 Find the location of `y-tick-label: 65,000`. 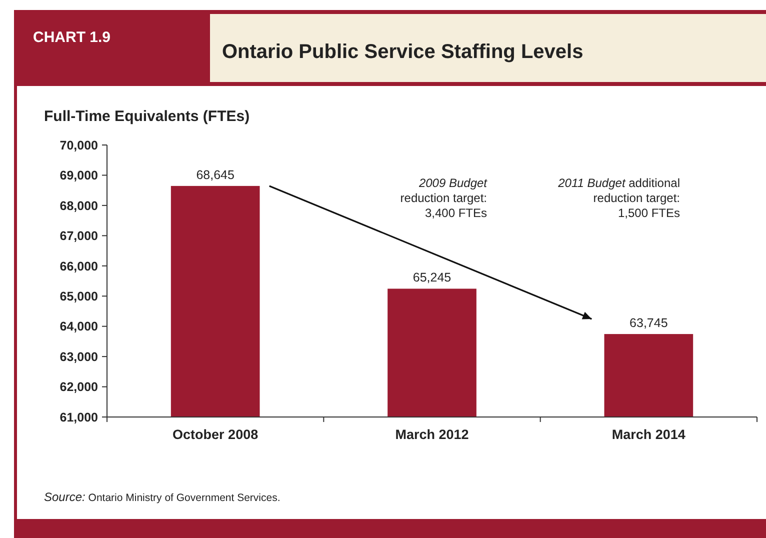

y-tick-label: 65,000 is located at coordinates (79, 296).